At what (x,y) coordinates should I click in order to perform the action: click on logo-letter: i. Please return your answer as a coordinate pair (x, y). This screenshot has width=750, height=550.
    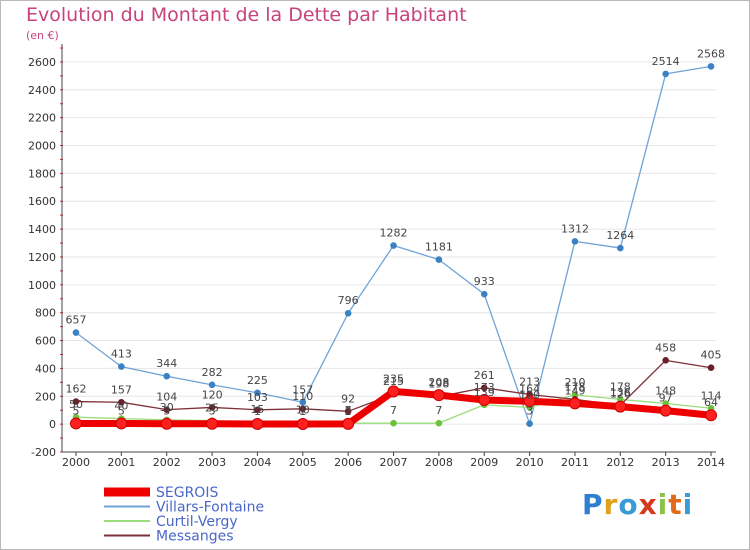
    Looking at the image, I should click on (688, 504).